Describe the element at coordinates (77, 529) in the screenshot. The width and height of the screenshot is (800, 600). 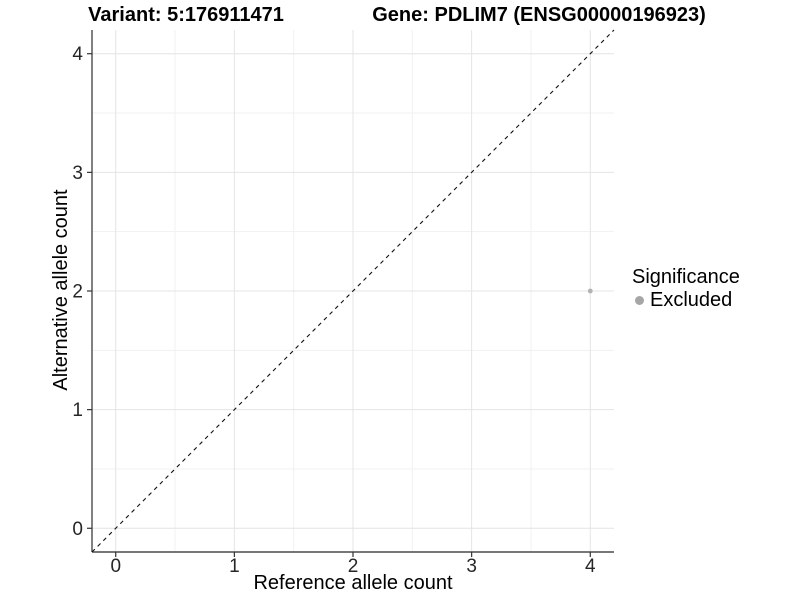
I see `y-tick-label: 0` at that location.